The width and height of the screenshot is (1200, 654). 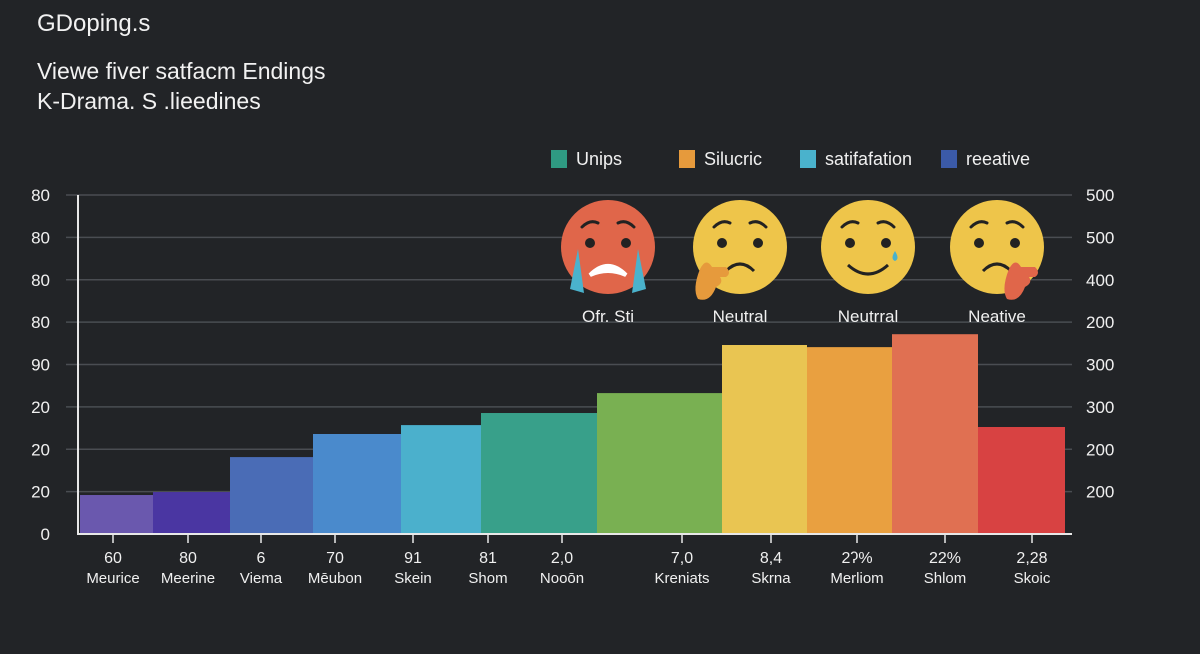 I want to click on annotation-label: Ofr. Sti, so click(x=608, y=316).